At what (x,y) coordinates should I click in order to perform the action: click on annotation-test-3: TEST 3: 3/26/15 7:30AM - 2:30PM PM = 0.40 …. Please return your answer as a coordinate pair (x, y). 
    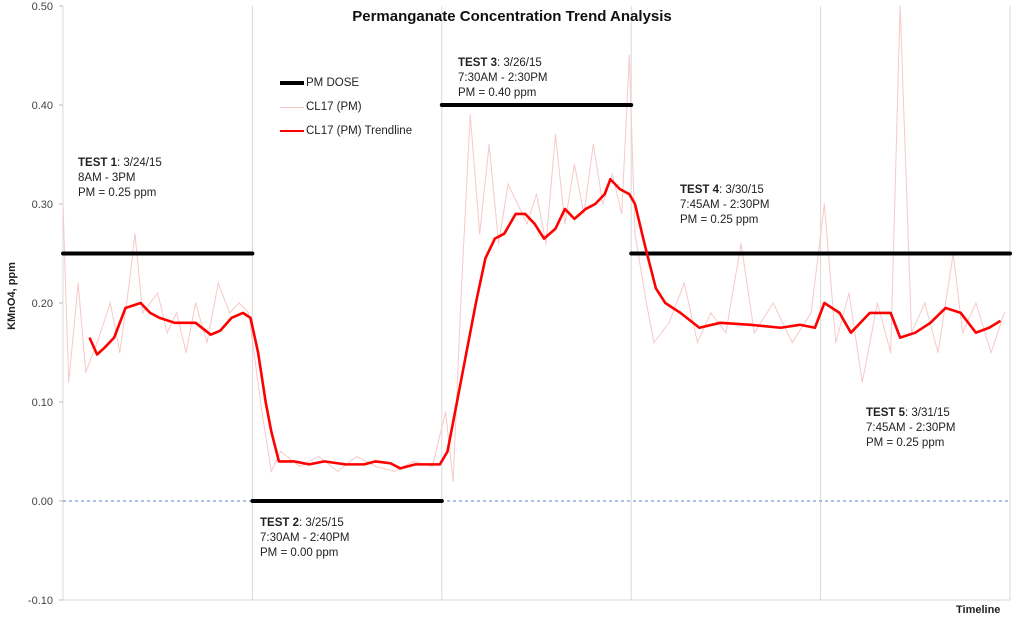
    Looking at the image, I should click on (503, 78).